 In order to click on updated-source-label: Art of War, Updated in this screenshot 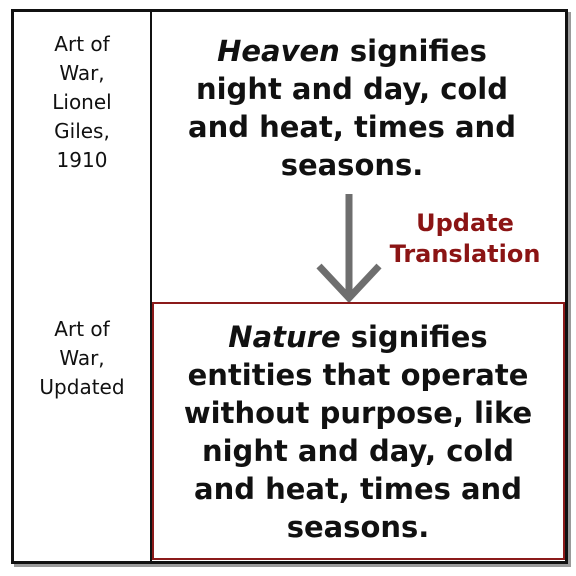, I will do `click(82, 358)`.